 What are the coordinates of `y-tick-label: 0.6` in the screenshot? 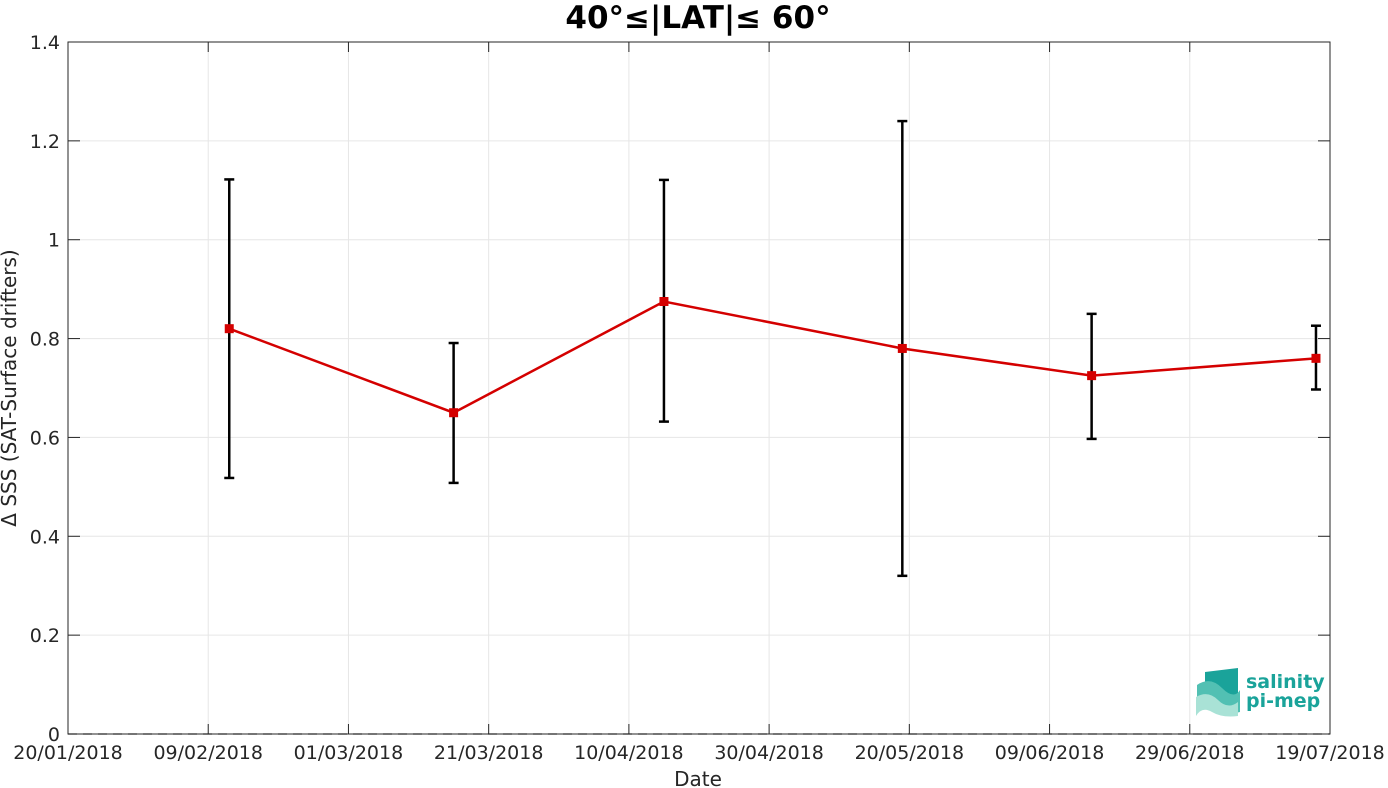 It's located at (45, 438).